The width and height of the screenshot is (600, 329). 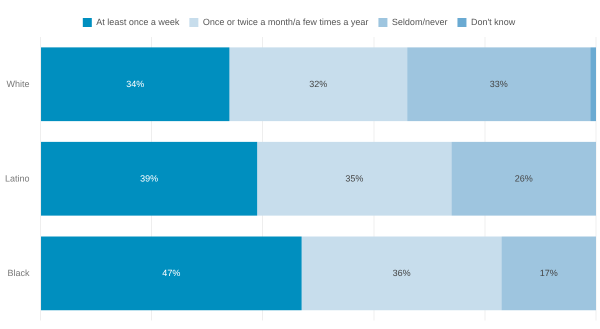 What do you see at coordinates (18, 83) in the screenshot?
I see `y-tick-label: White` at bounding box center [18, 83].